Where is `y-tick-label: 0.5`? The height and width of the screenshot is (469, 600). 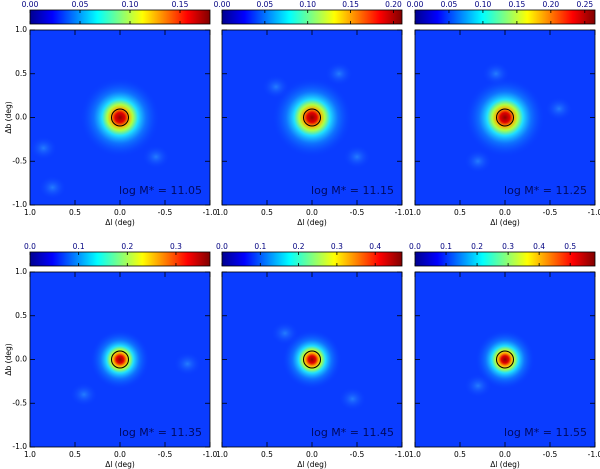
y-tick-label: 0.5 is located at coordinates (21, 73).